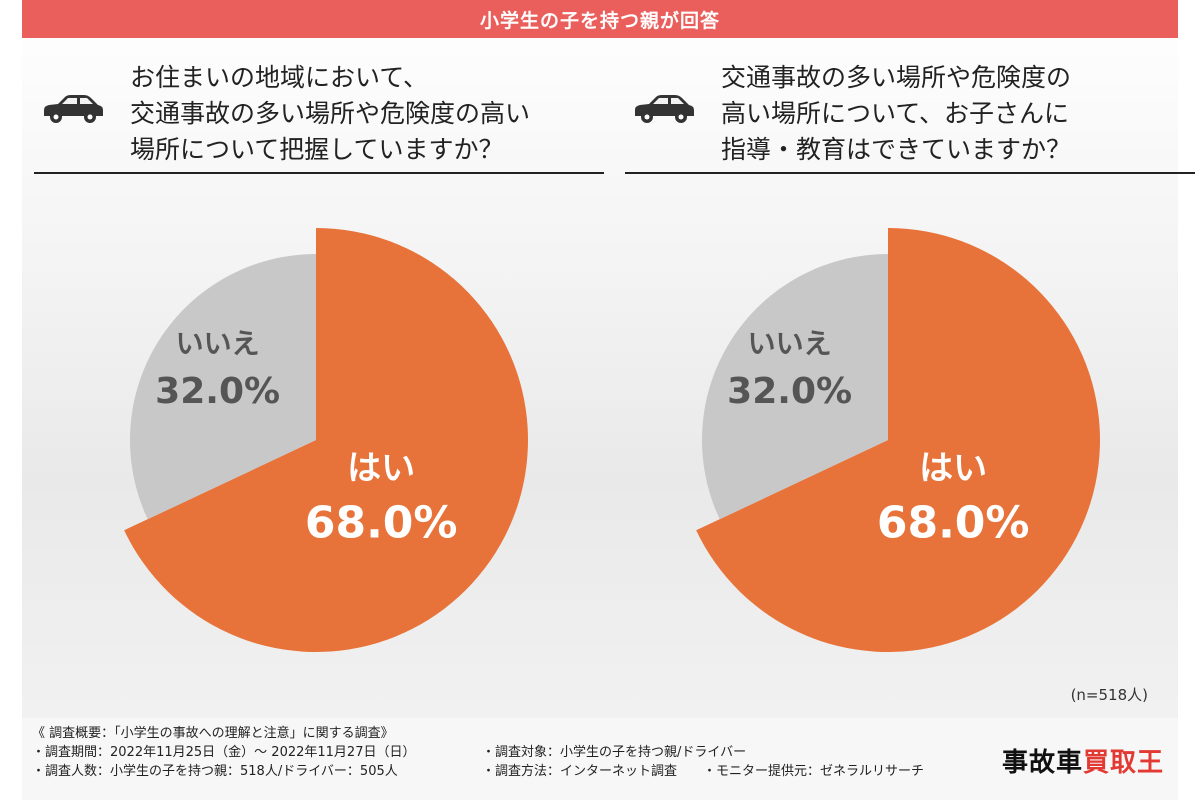 The height and width of the screenshot is (800, 1200). Describe the element at coordinates (814, 771) in the screenshot. I see `survey-monitor: ・モニター提供元：ゼネラルリサーチ` at that location.